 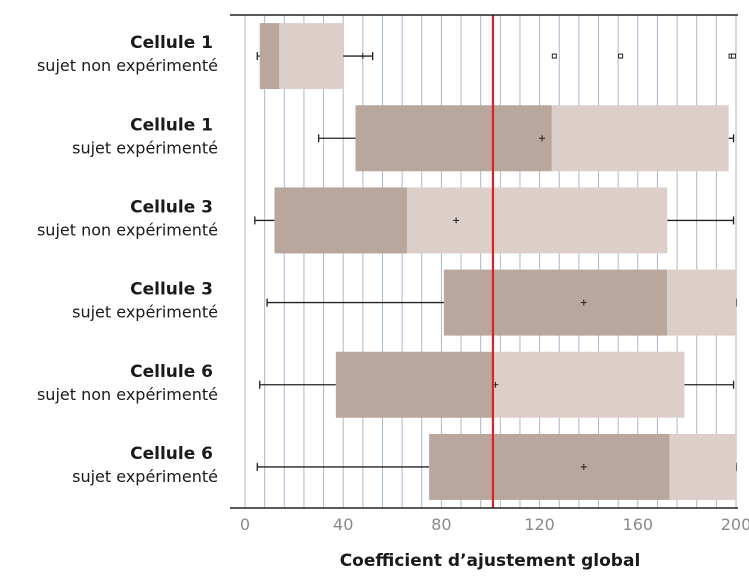 I want to click on x-tick-label: 200, so click(x=735, y=524).